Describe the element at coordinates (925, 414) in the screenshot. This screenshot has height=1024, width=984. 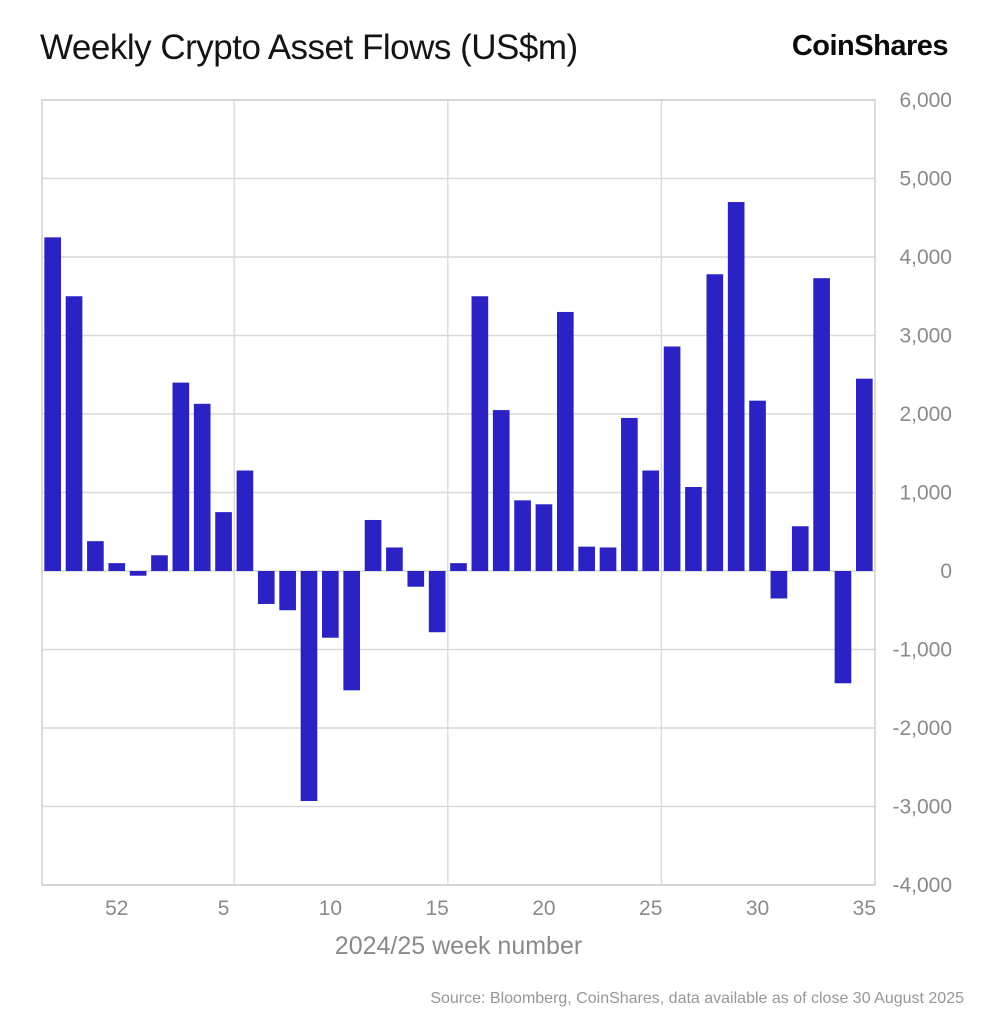
I see `y-tick-label: 2,000` at that location.